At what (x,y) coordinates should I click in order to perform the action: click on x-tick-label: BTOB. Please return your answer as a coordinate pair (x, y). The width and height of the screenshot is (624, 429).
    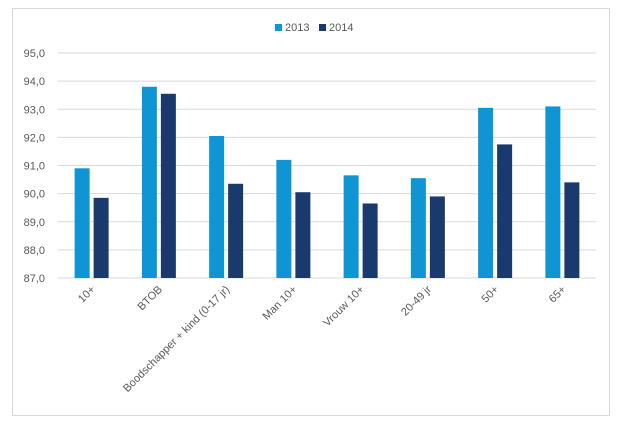
    Looking at the image, I should click on (150, 299).